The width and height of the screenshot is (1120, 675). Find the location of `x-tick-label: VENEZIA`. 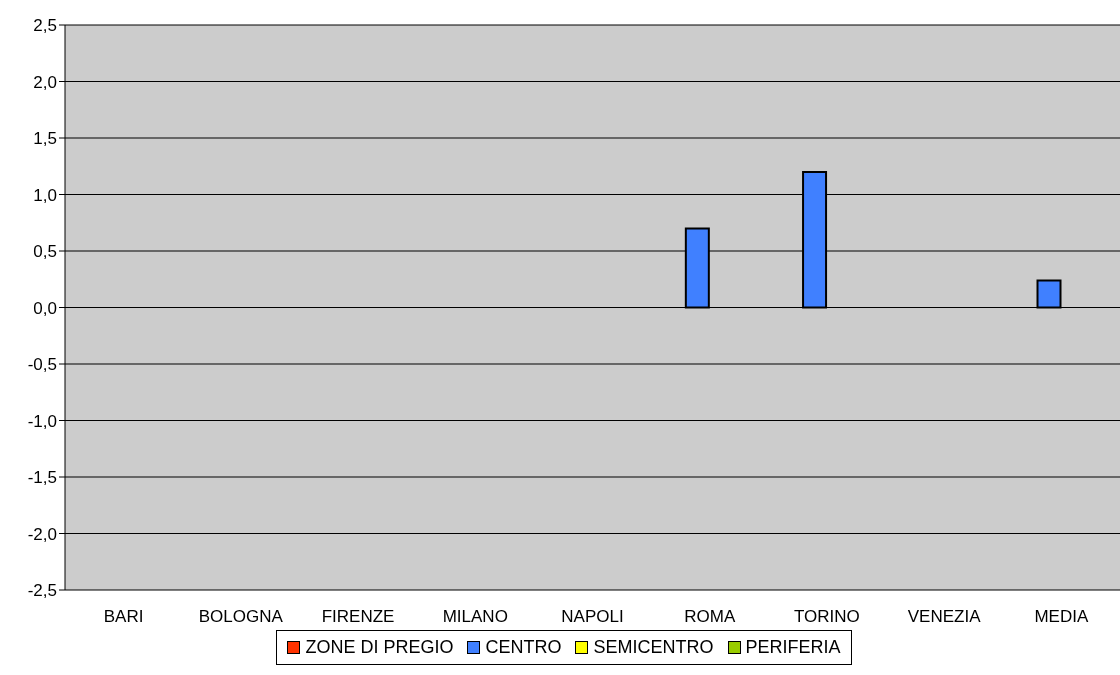

x-tick-label: VENEZIA is located at coordinates (944, 617).